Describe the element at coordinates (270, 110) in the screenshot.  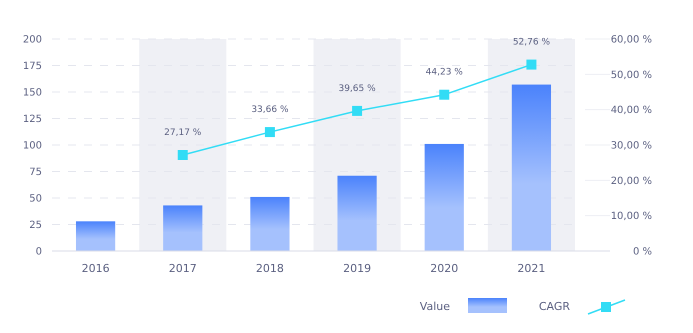
I see `data-label: 33,66 %` at that location.